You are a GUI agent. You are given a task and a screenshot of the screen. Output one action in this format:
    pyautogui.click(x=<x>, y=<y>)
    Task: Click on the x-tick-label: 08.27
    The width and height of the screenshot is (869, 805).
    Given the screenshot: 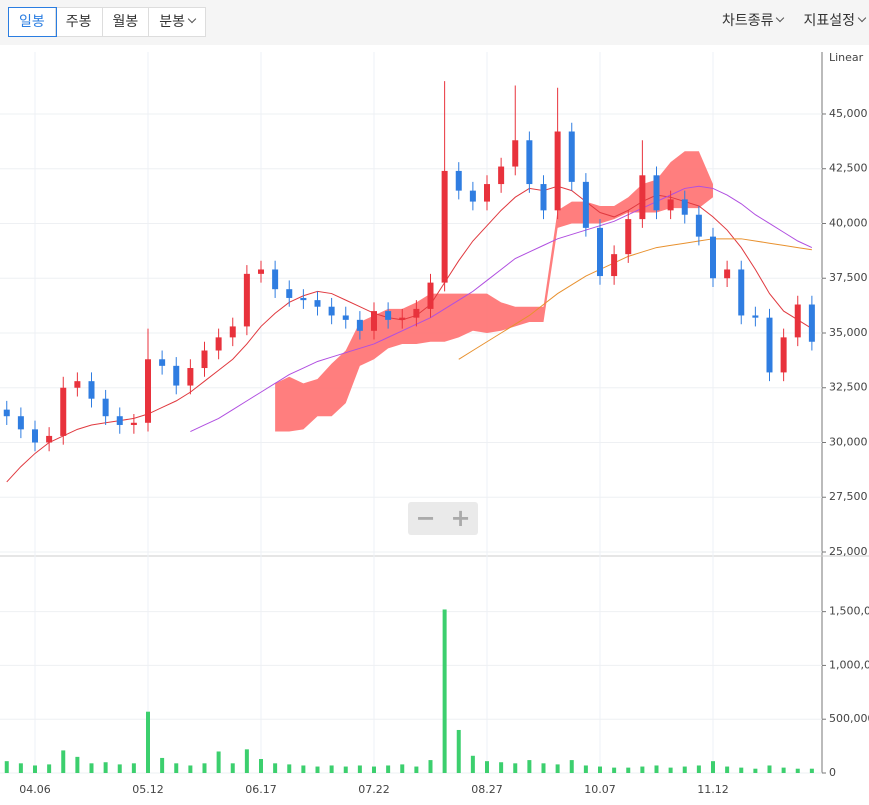 What is the action you would take?
    pyautogui.click(x=487, y=789)
    